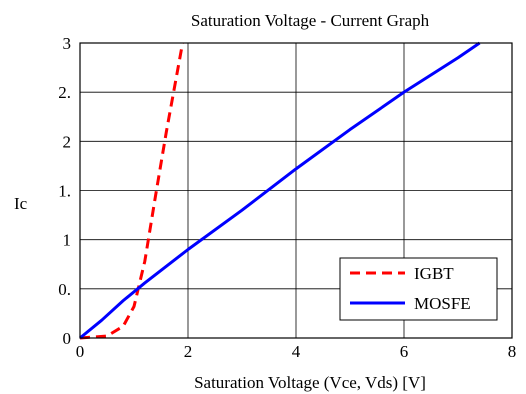  I want to click on y-tick-label: 1., so click(64, 191).